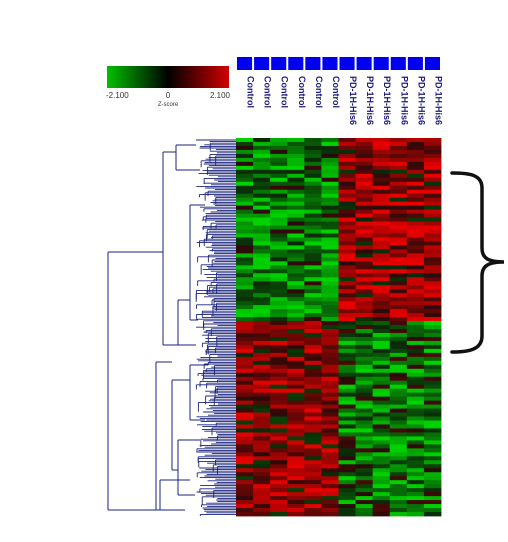 The image size is (508, 542). Describe the element at coordinates (398, 63) in the screenshot. I see `column-group-cell` at that location.